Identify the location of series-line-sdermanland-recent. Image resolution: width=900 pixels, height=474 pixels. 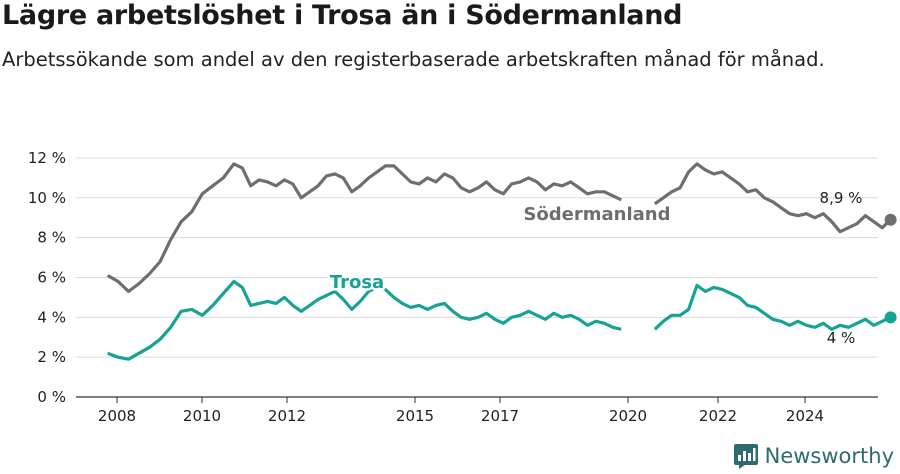
(772, 198).